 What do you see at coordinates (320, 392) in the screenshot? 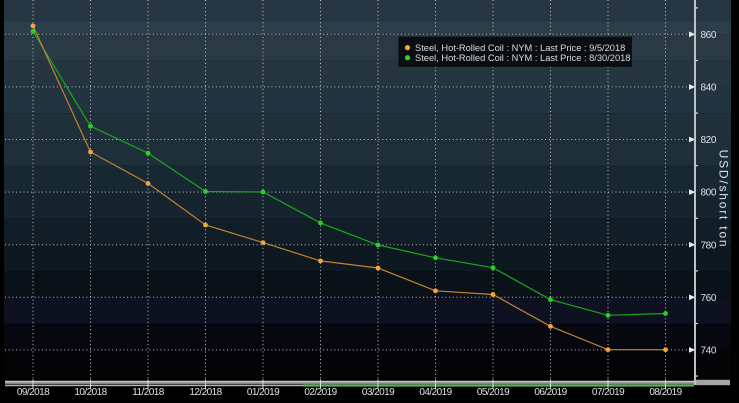
I see `svg-text: 02/2019` at bounding box center [320, 392].